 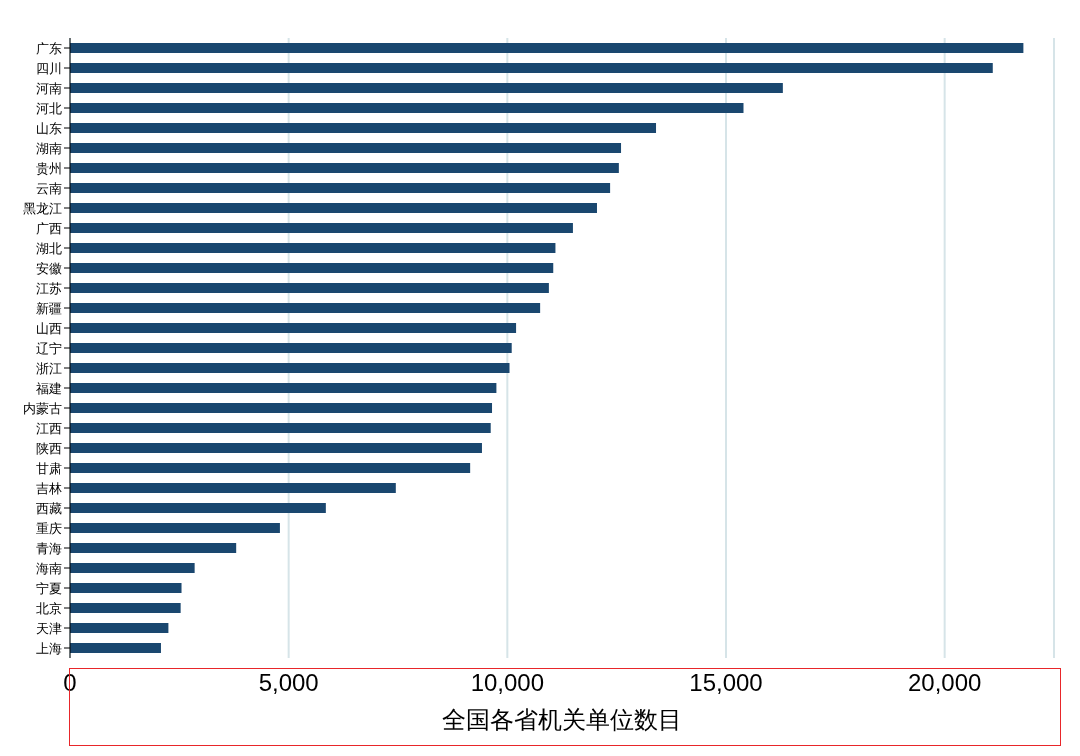 What do you see at coordinates (49, 168) in the screenshot?
I see `y-tick-label: 贵州` at bounding box center [49, 168].